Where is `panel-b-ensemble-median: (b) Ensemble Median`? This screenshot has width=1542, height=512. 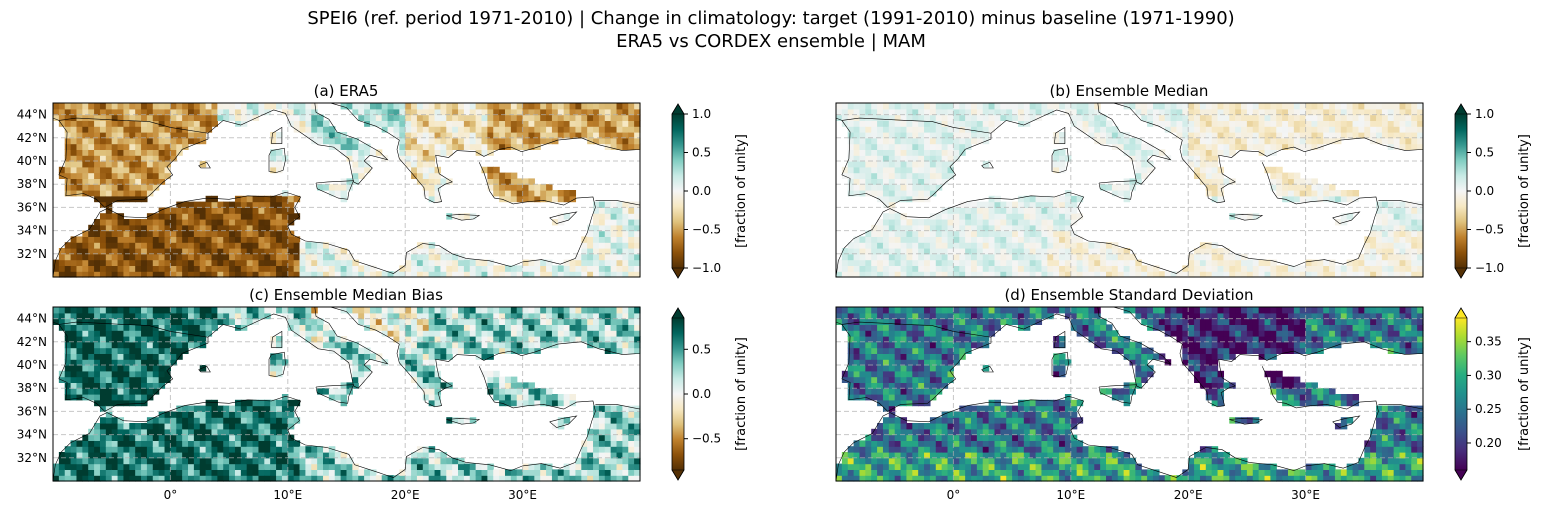
panel-b-ensemble-median: (b) Ensemble Median is located at coordinates (1129, 180).